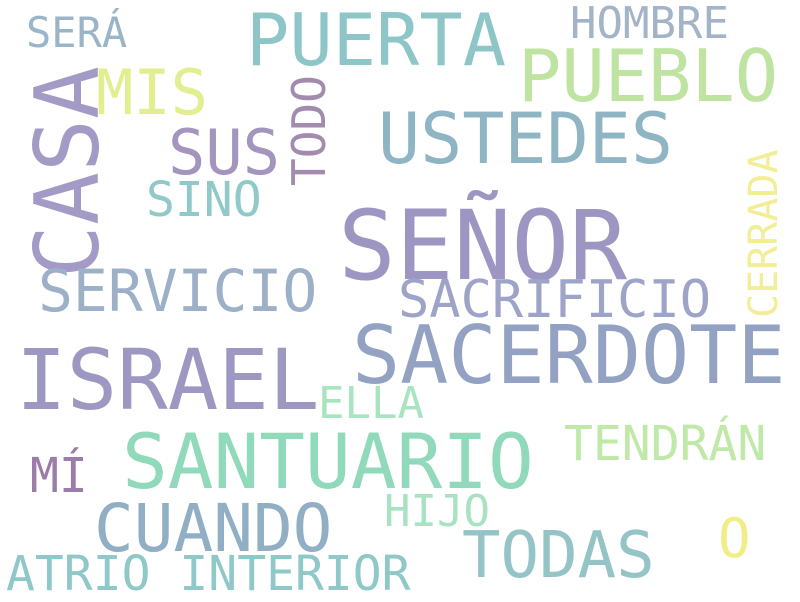 The height and width of the screenshot is (602, 800). What do you see at coordinates (59, 476) in the screenshot?
I see `word-mi: MÍ` at bounding box center [59, 476].